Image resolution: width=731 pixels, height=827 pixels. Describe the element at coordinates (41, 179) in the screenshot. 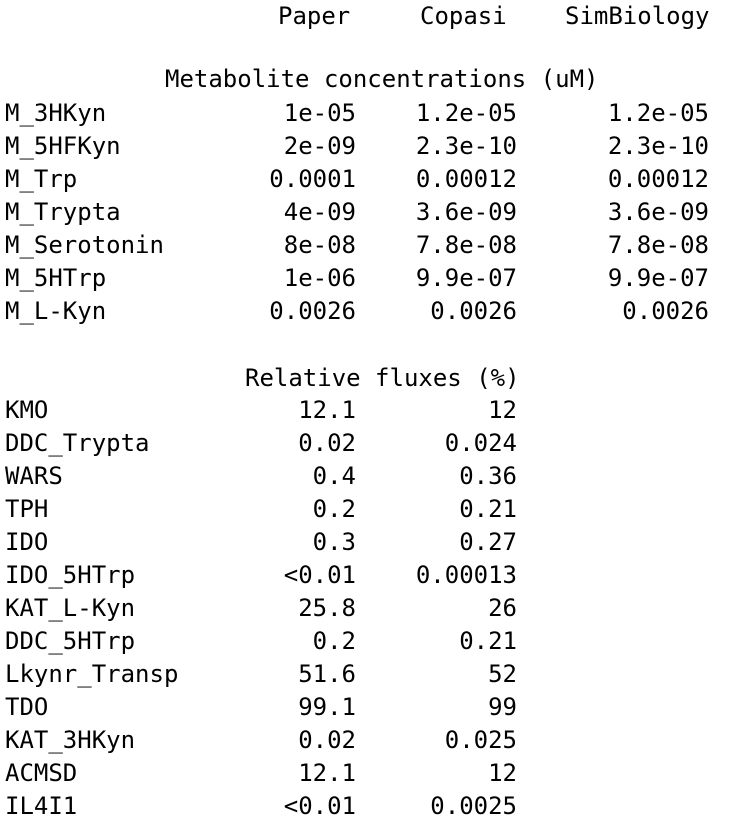

I see `row-name: M_Trp` at that location.